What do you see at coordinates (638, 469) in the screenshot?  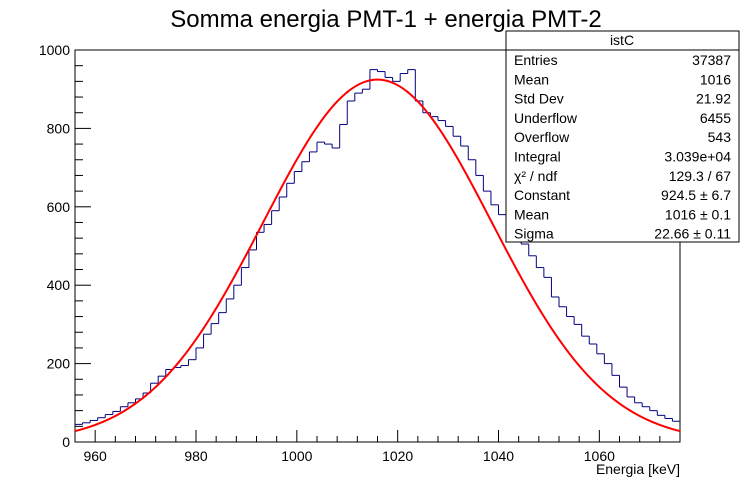 I see `x-axis-title: Energia [keV]` at bounding box center [638, 469].